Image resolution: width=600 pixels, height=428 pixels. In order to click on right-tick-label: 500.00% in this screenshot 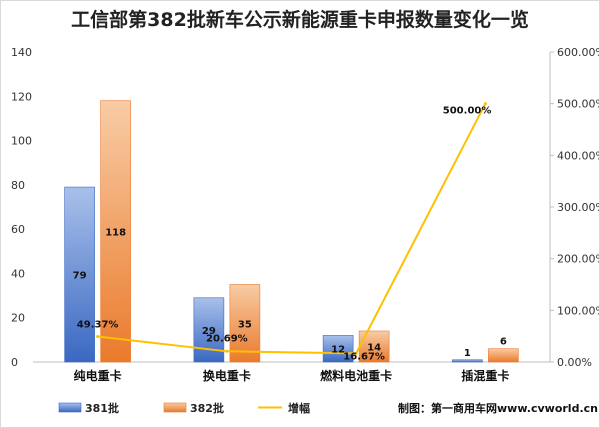, I will do `click(578, 104)`.